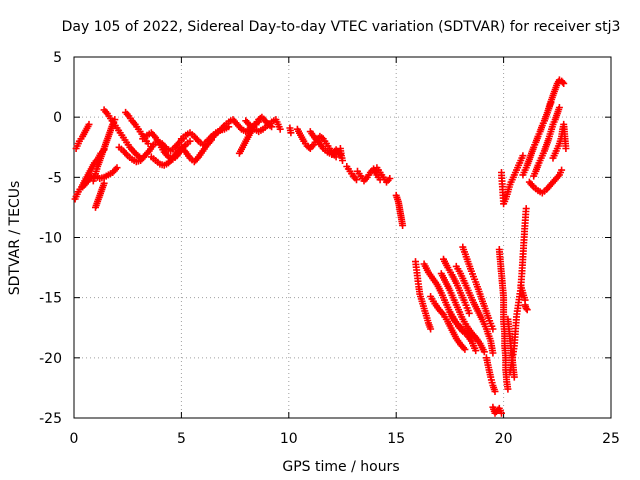 The height and width of the screenshot is (480, 640). What do you see at coordinates (57, 118) in the screenshot?
I see `y-tick-label: 0` at bounding box center [57, 118].